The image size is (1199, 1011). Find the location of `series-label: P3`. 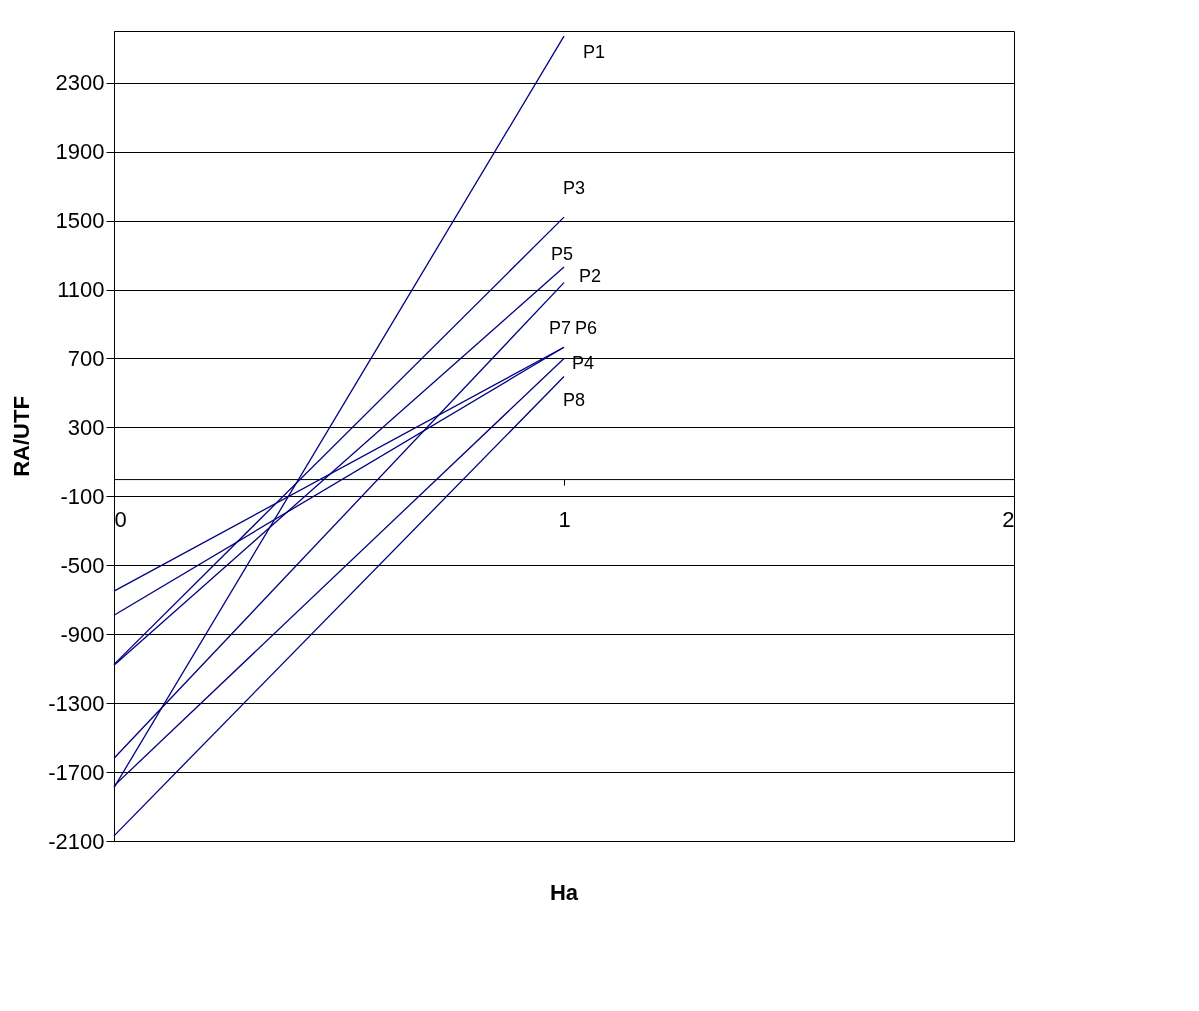

series-label: P3 is located at coordinates (574, 188).